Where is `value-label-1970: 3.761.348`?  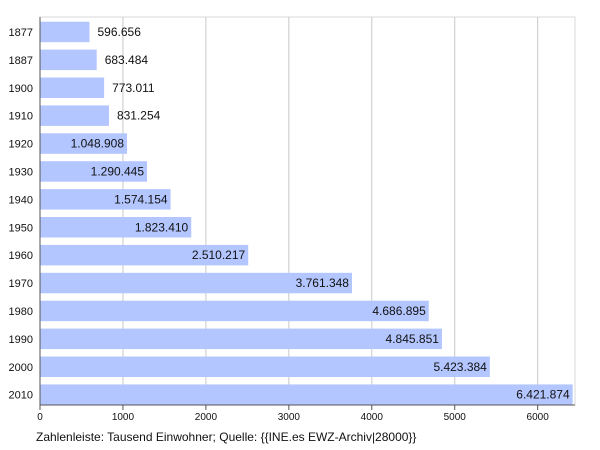
value-label-1970: 3.761.348 is located at coordinates (323, 283).